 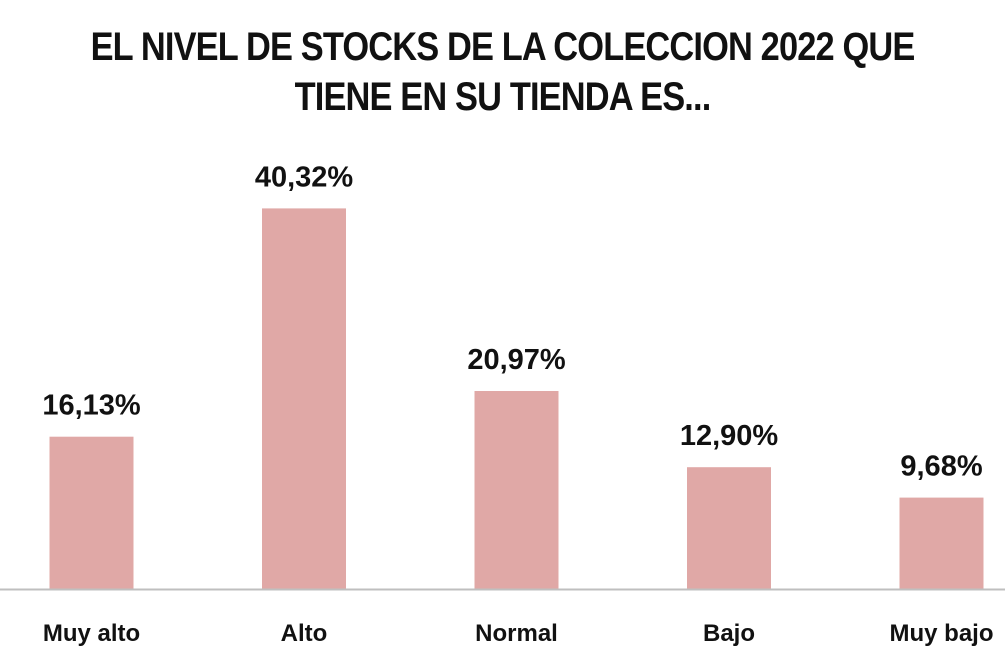 What do you see at coordinates (304, 633) in the screenshot?
I see `category-label-alto: Alto` at bounding box center [304, 633].